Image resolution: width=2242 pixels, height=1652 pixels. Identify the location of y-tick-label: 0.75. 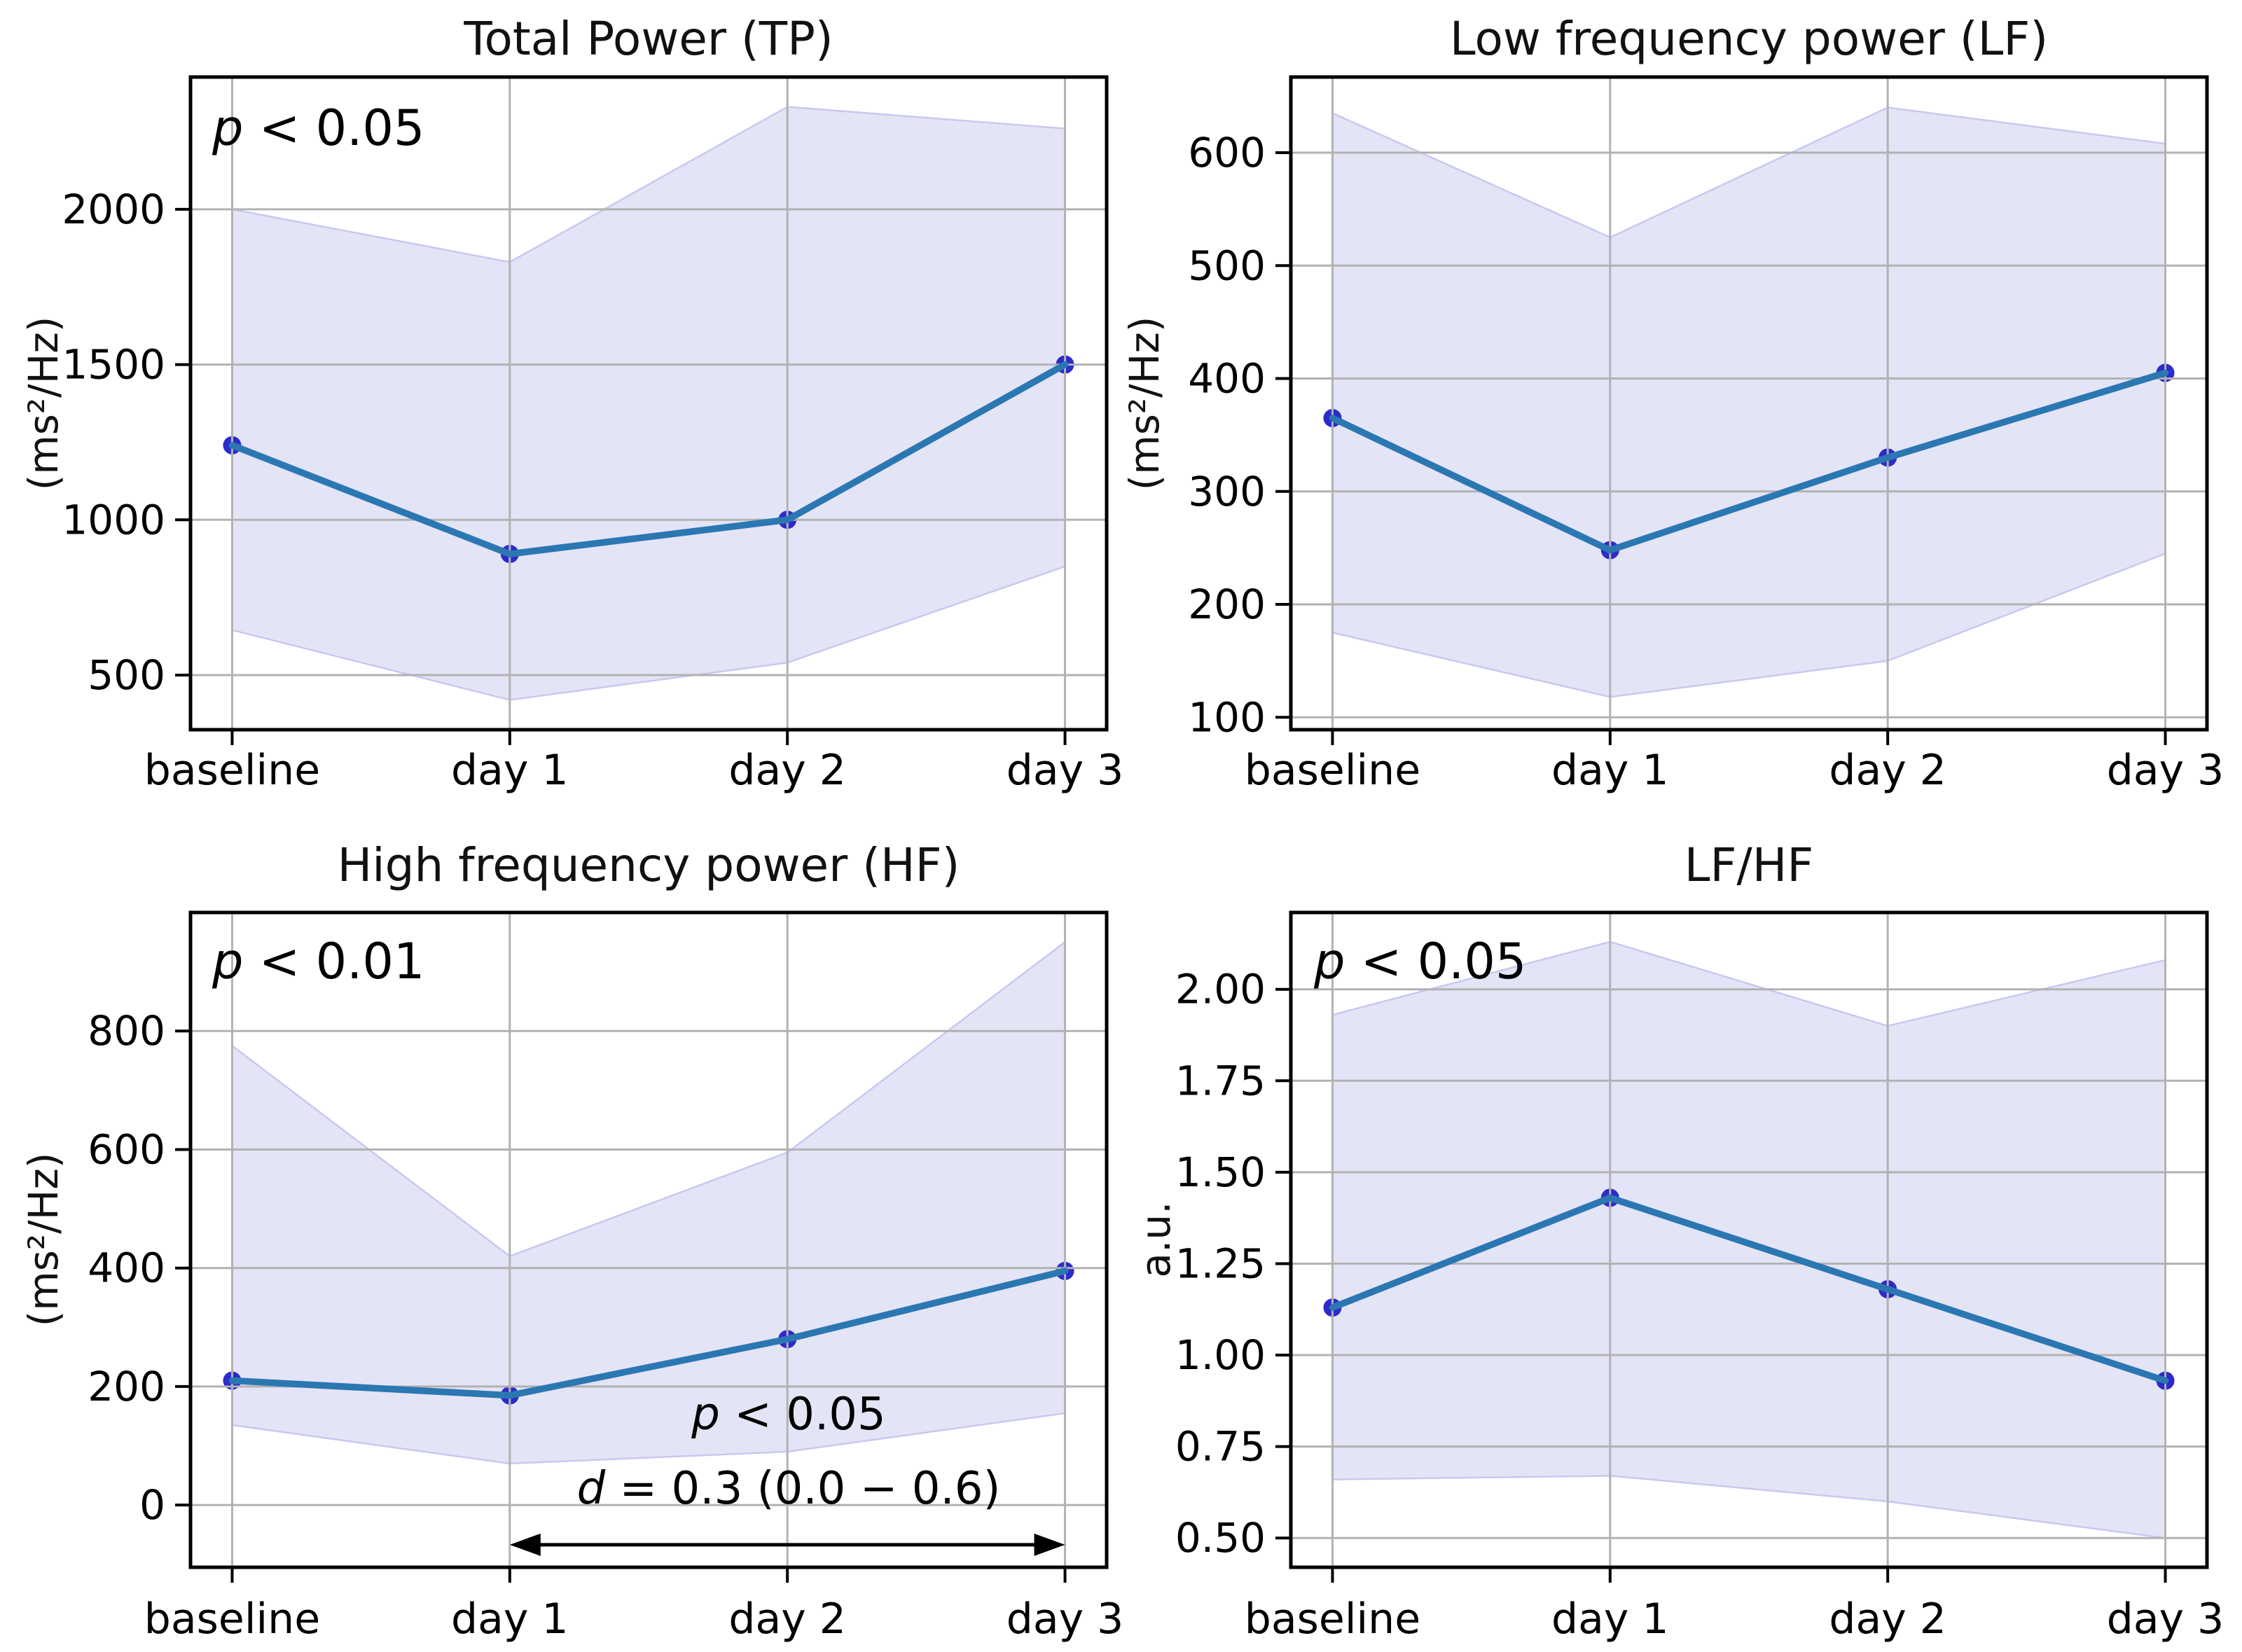
(1221, 1447).